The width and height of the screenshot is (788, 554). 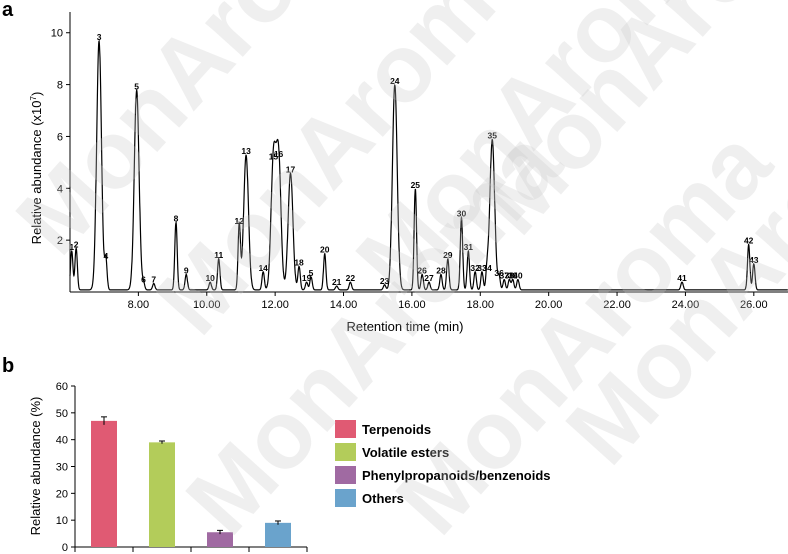 What do you see at coordinates (518, 276) in the screenshot?
I see `peak-label: 40` at bounding box center [518, 276].